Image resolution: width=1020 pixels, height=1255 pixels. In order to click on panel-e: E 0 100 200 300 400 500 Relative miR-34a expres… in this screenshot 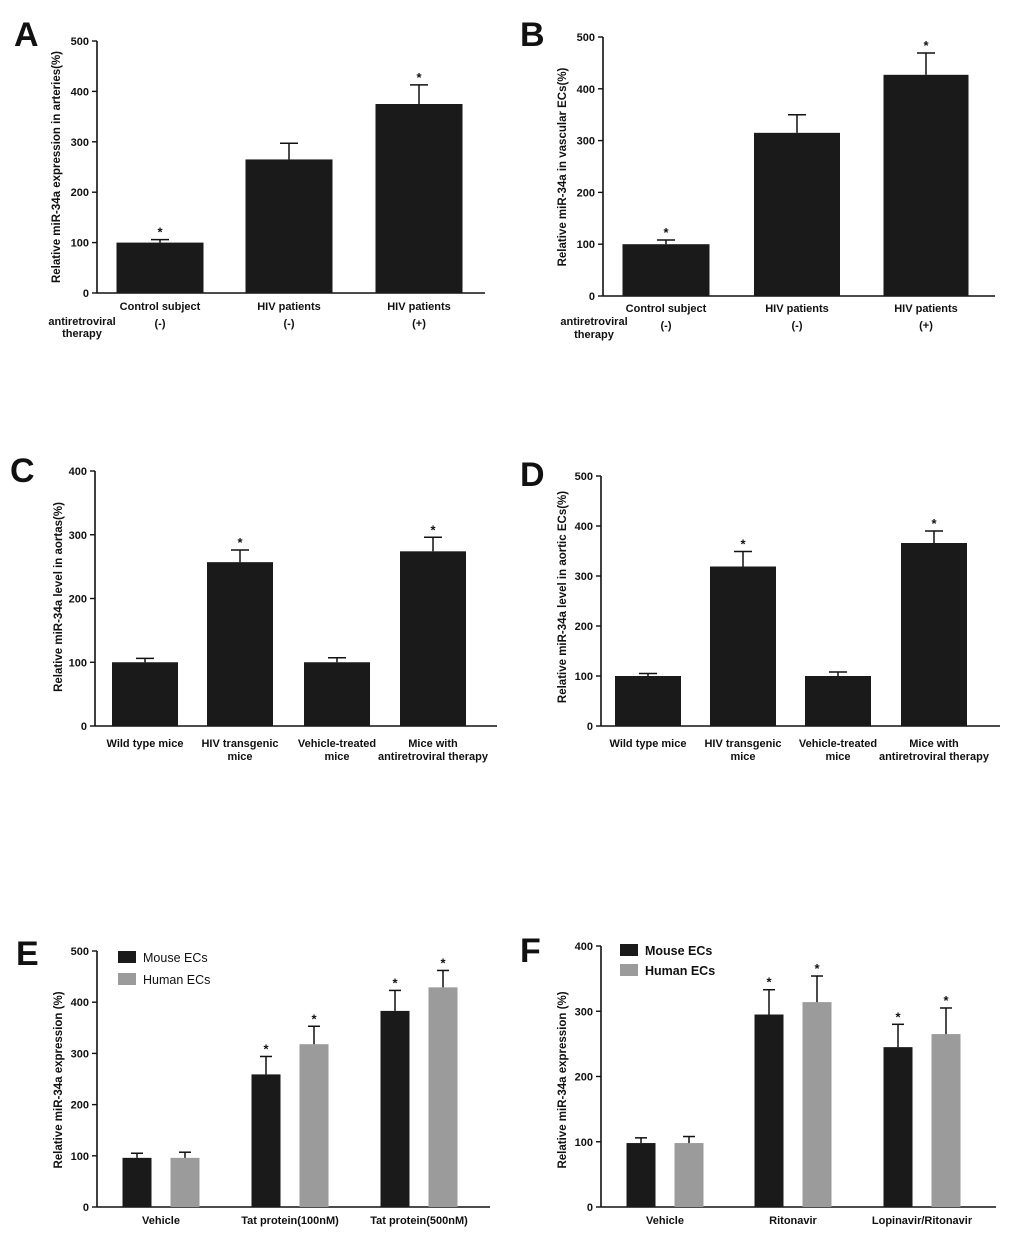, I will do `click(253, 1081)`.